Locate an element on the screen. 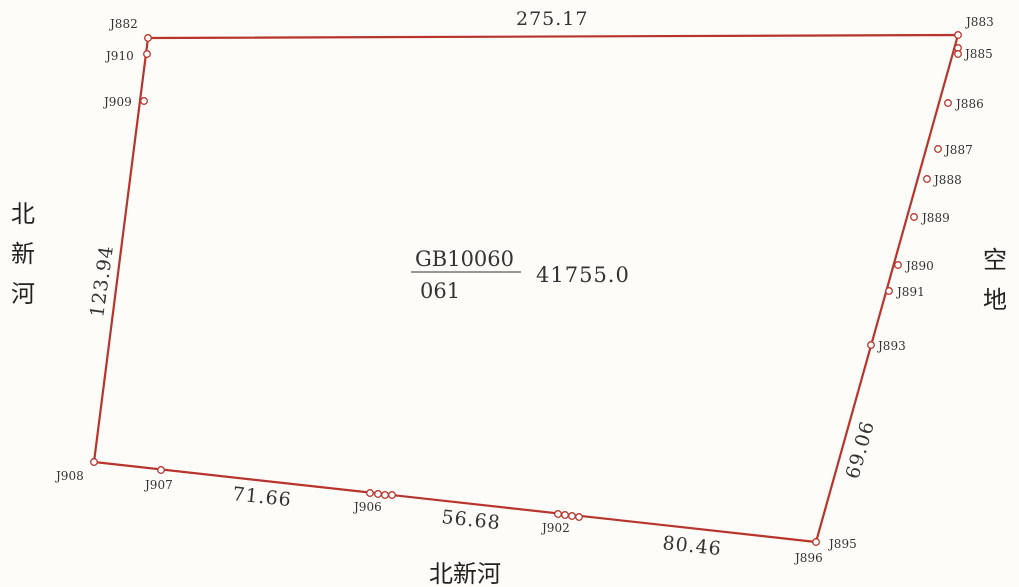 The image size is (1019, 587). vertex-j906c is located at coordinates (385, 495).